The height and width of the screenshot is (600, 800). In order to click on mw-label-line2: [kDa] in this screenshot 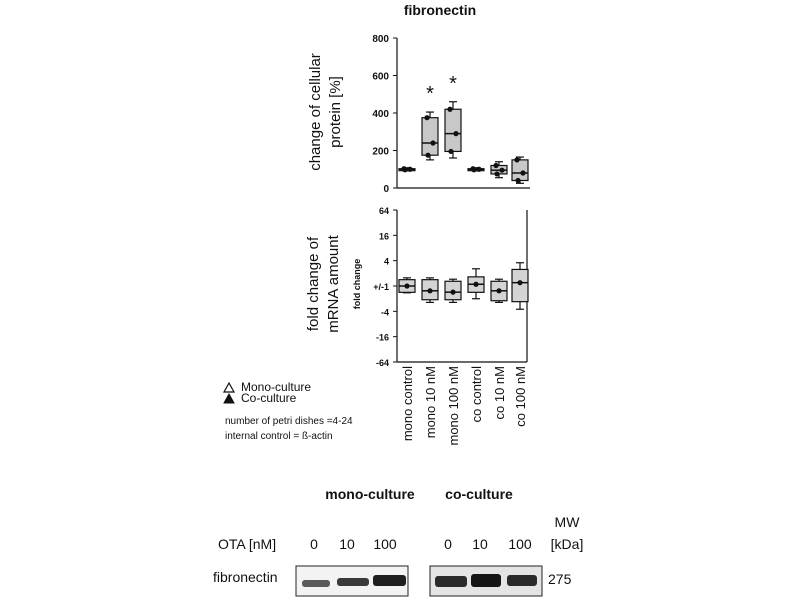, I will do `click(567, 544)`.